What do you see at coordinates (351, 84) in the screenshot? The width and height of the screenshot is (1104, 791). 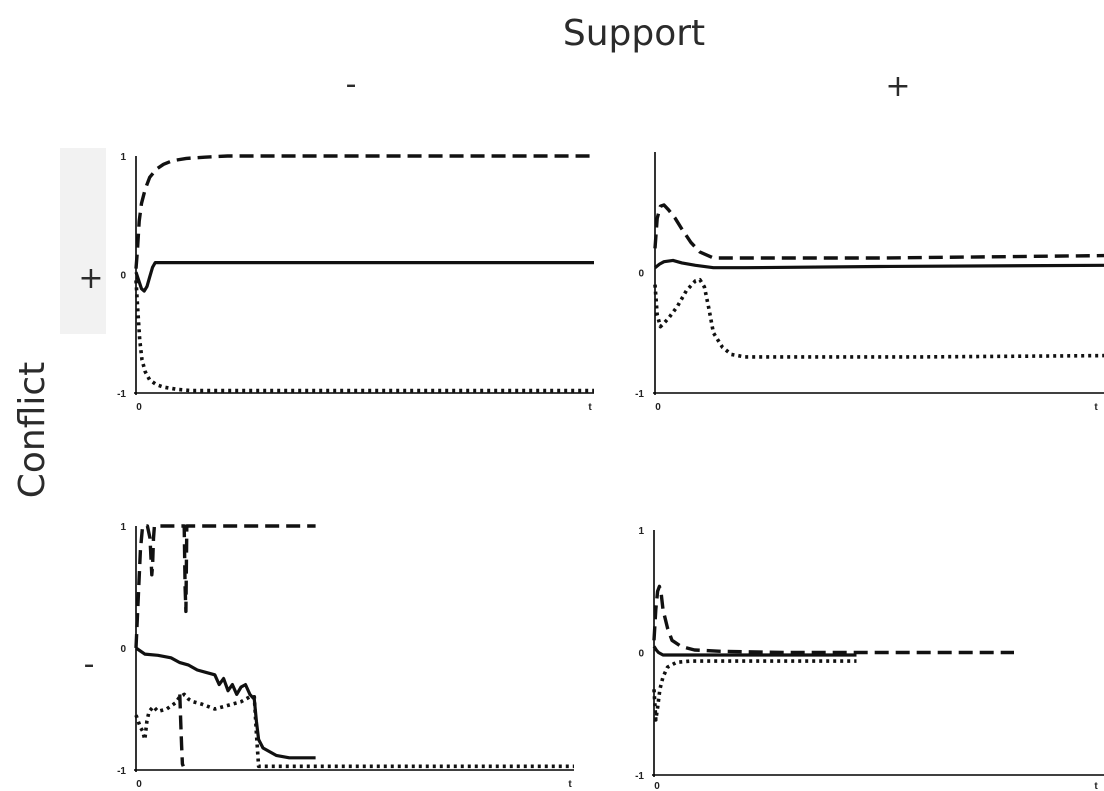 I see `column-label-minus: -` at bounding box center [351, 84].